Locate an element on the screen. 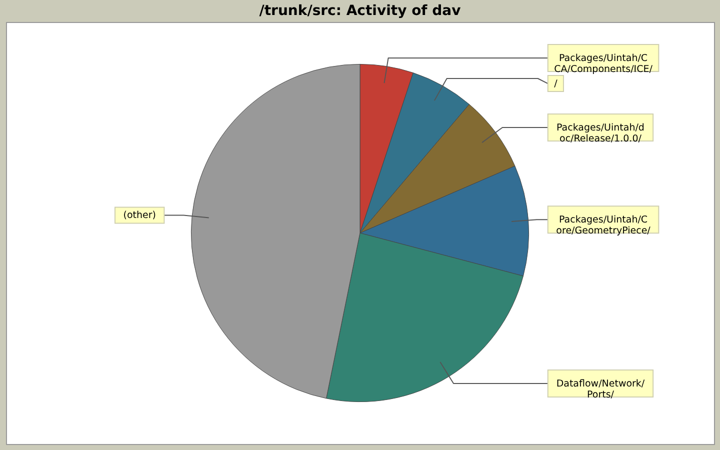  slice-label: (other) is located at coordinates (139, 216).